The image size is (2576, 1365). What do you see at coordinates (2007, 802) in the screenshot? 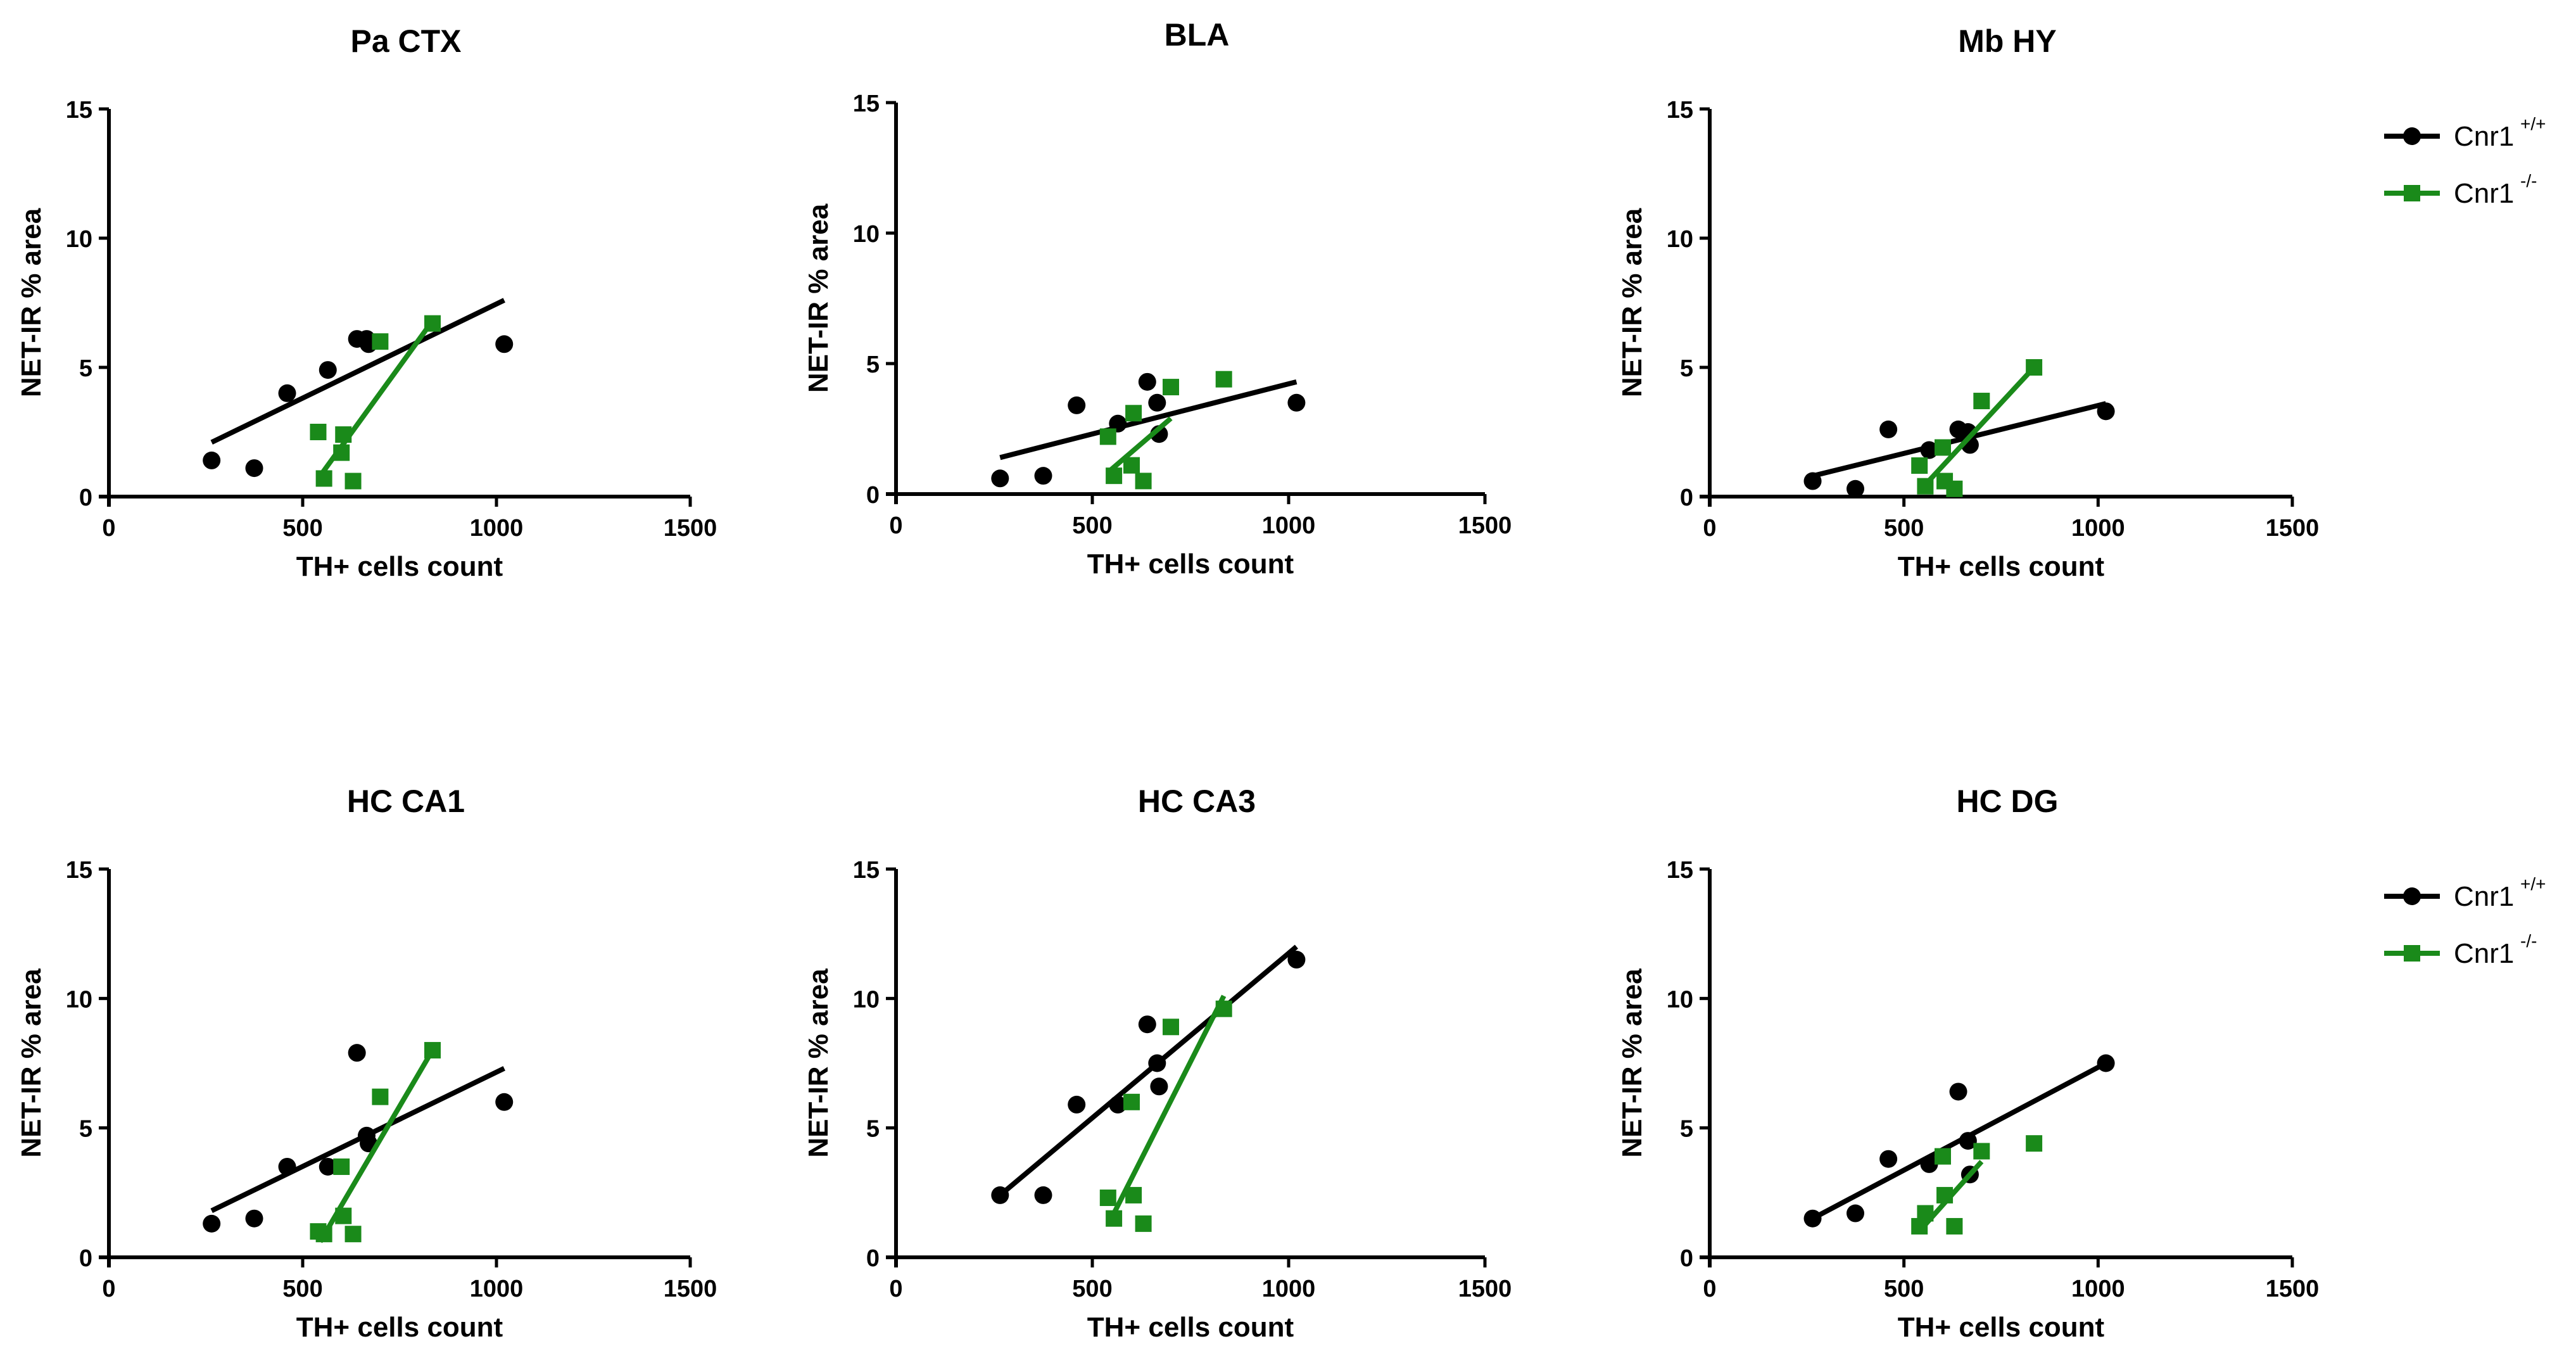
I see `panel-title: HC DG` at bounding box center [2007, 802].